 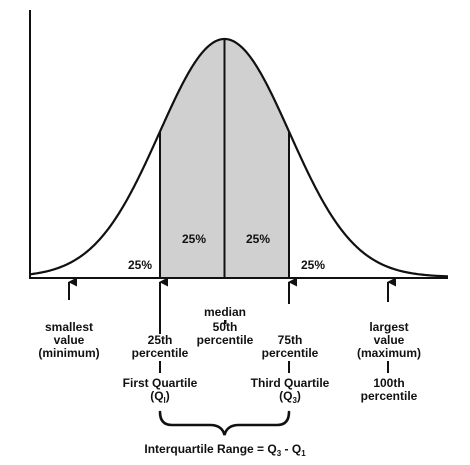 What do you see at coordinates (290, 397) in the screenshot?
I see `q3-symbol: (Q3)` at bounding box center [290, 397].